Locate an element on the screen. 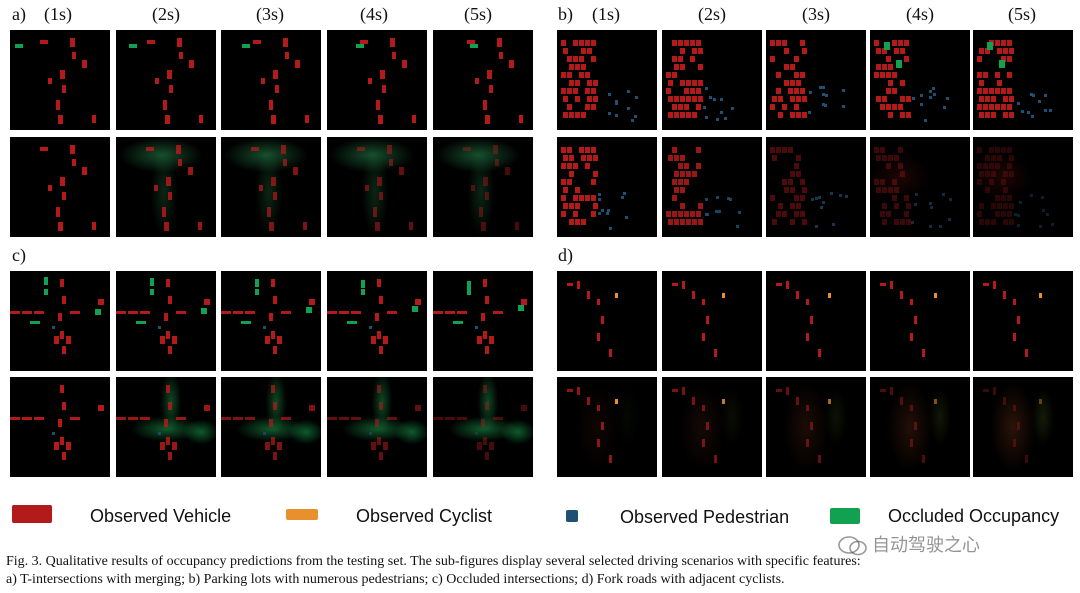 Image resolution: width=1080 pixels, height=593 pixels. legend-swatch-vehicle is located at coordinates (32, 514).